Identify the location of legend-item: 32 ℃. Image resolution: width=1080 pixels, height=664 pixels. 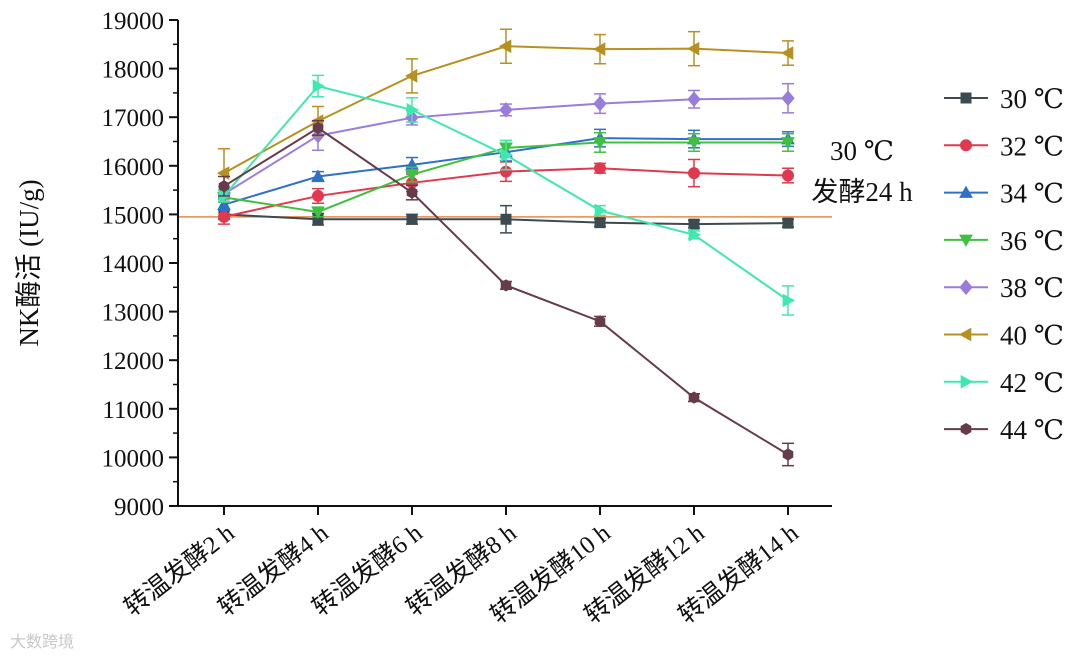
(1004, 146).